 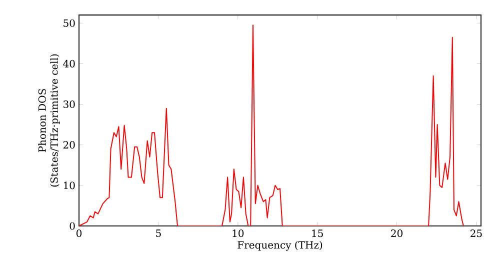 What do you see at coordinates (476, 234) in the screenshot?
I see `x-tick-label: 25` at bounding box center [476, 234].